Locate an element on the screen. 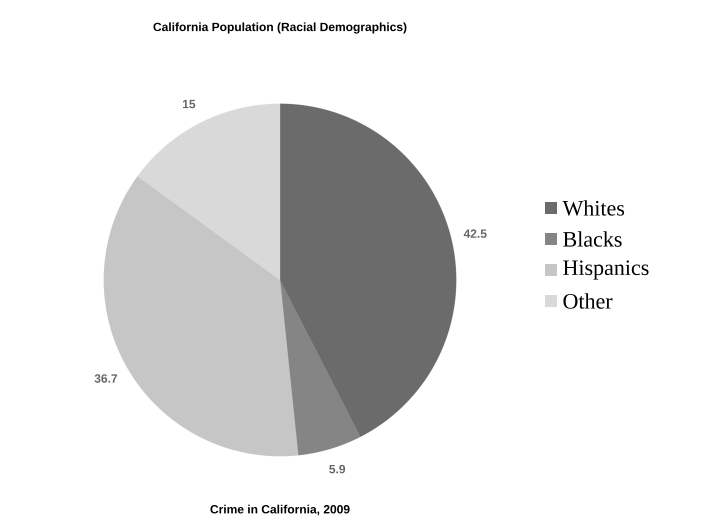 Image resolution: width=723 pixels, height=526 pixels. data-label: 42.5 is located at coordinates (475, 233).